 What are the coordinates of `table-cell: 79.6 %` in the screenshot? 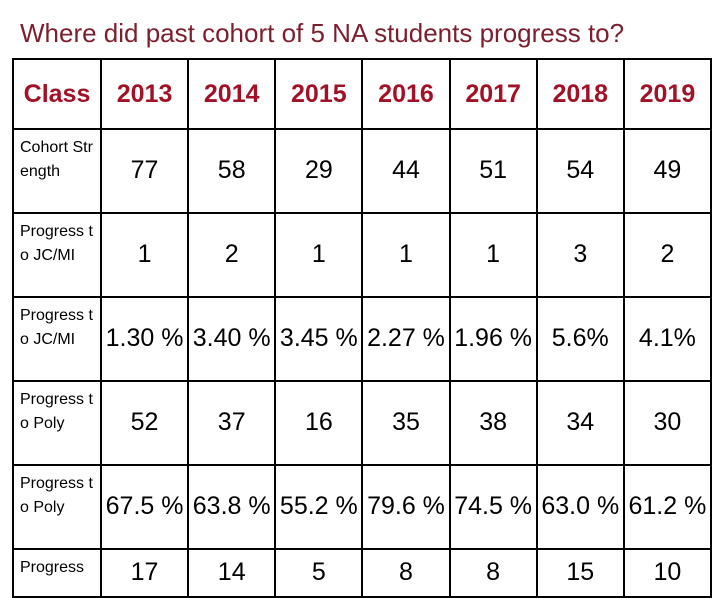 It's located at (406, 507).